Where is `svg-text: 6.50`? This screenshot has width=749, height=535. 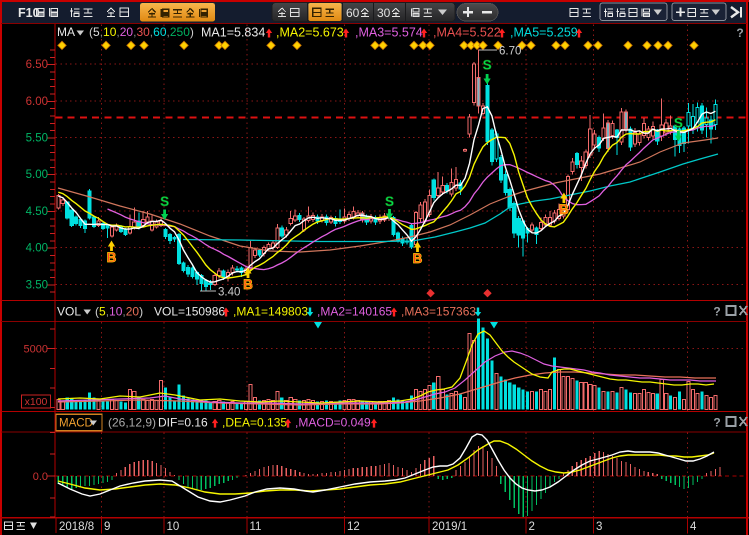
svg-text: 6.50 is located at coordinates (37, 65).